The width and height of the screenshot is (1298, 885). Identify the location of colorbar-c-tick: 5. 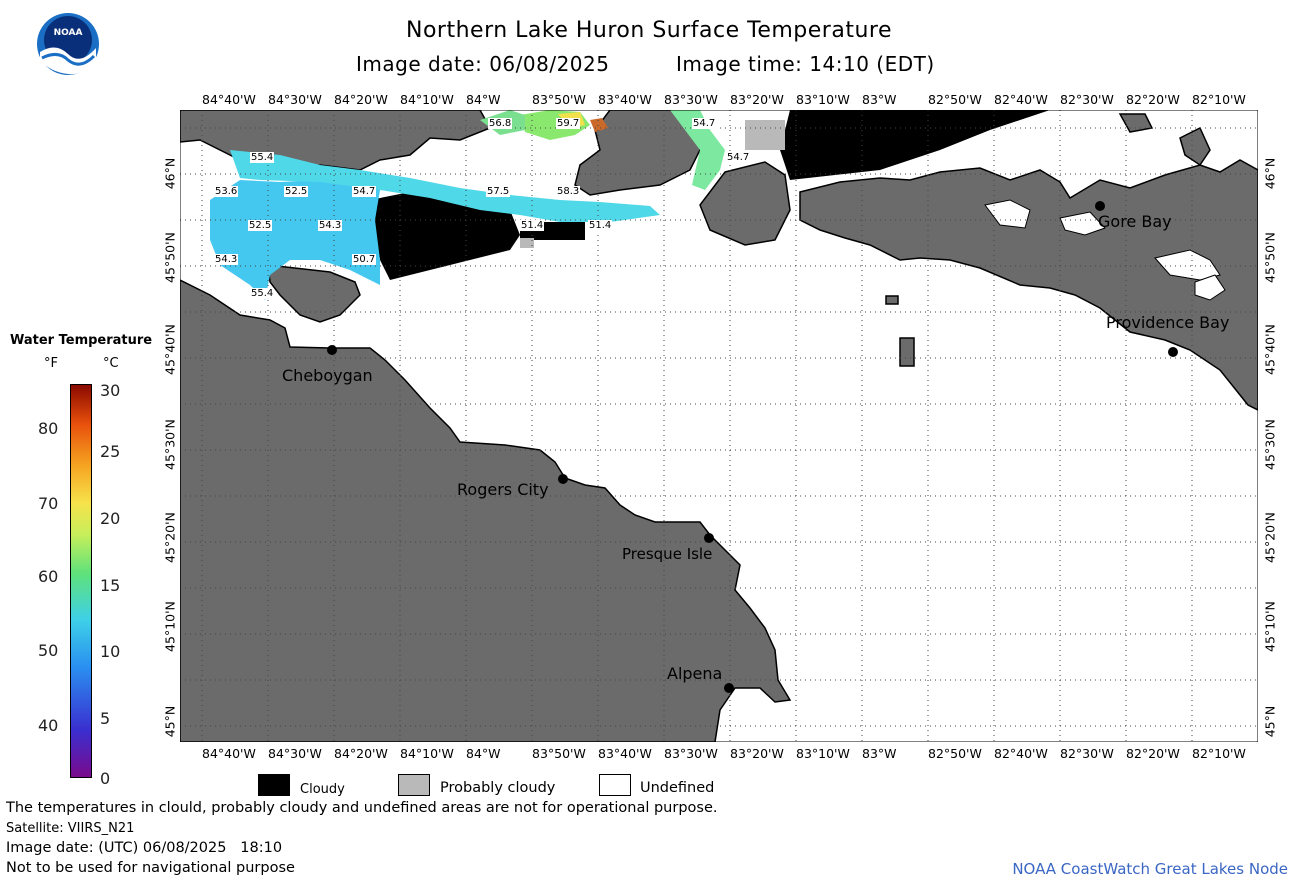
(105, 718).